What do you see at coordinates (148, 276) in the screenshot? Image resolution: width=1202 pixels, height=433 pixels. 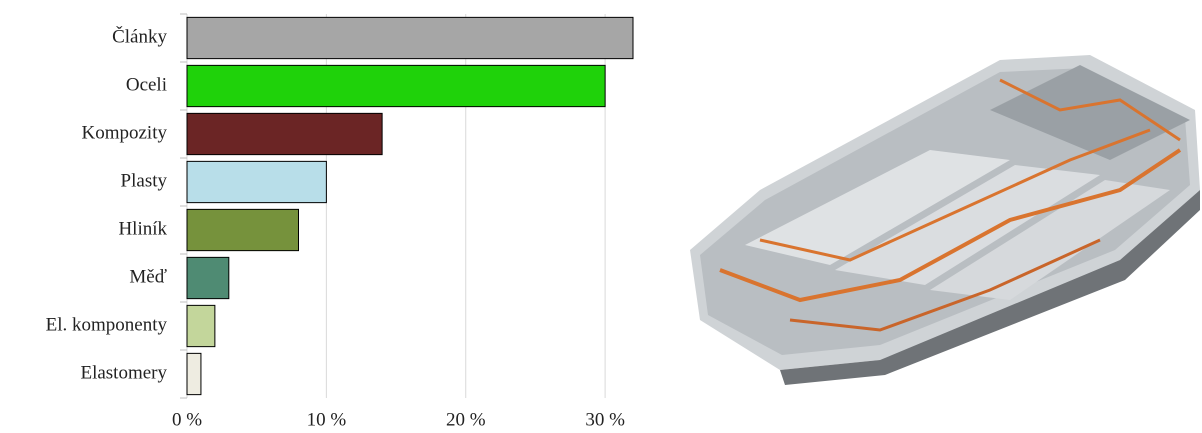 I see `y-tick-label: Měď` at bounding box center [148, 276].